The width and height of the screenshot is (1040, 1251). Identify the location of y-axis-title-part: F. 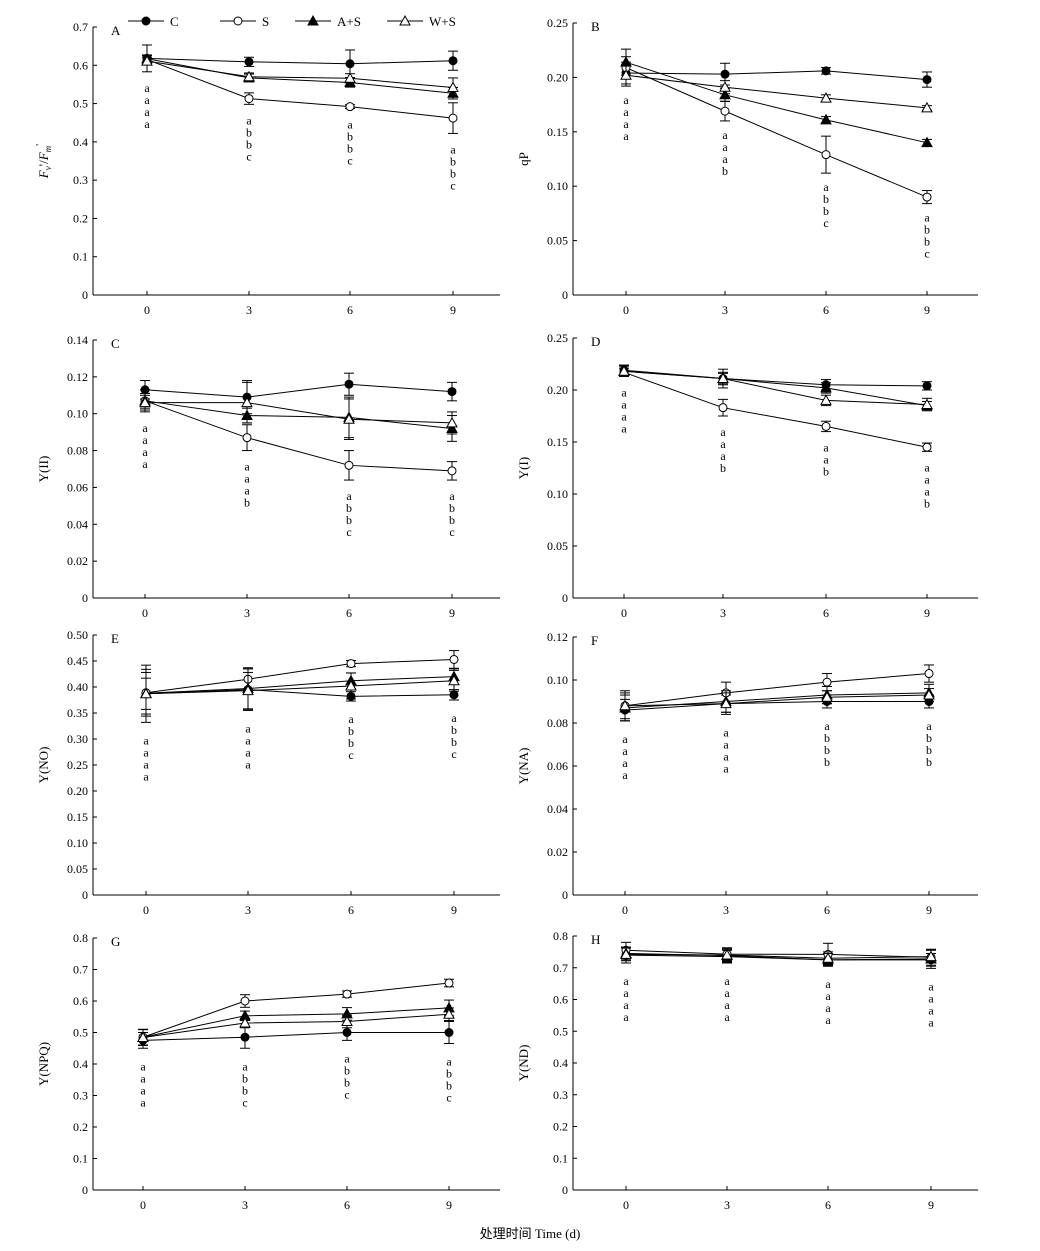
(43, 174).